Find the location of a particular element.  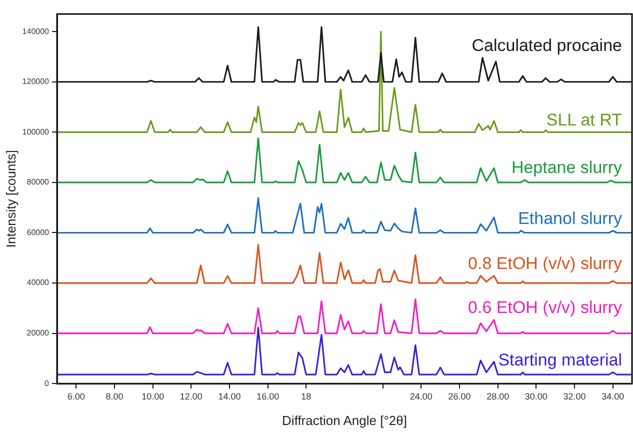

series-label: Calculated procaine is located at coordinates (547, 45).